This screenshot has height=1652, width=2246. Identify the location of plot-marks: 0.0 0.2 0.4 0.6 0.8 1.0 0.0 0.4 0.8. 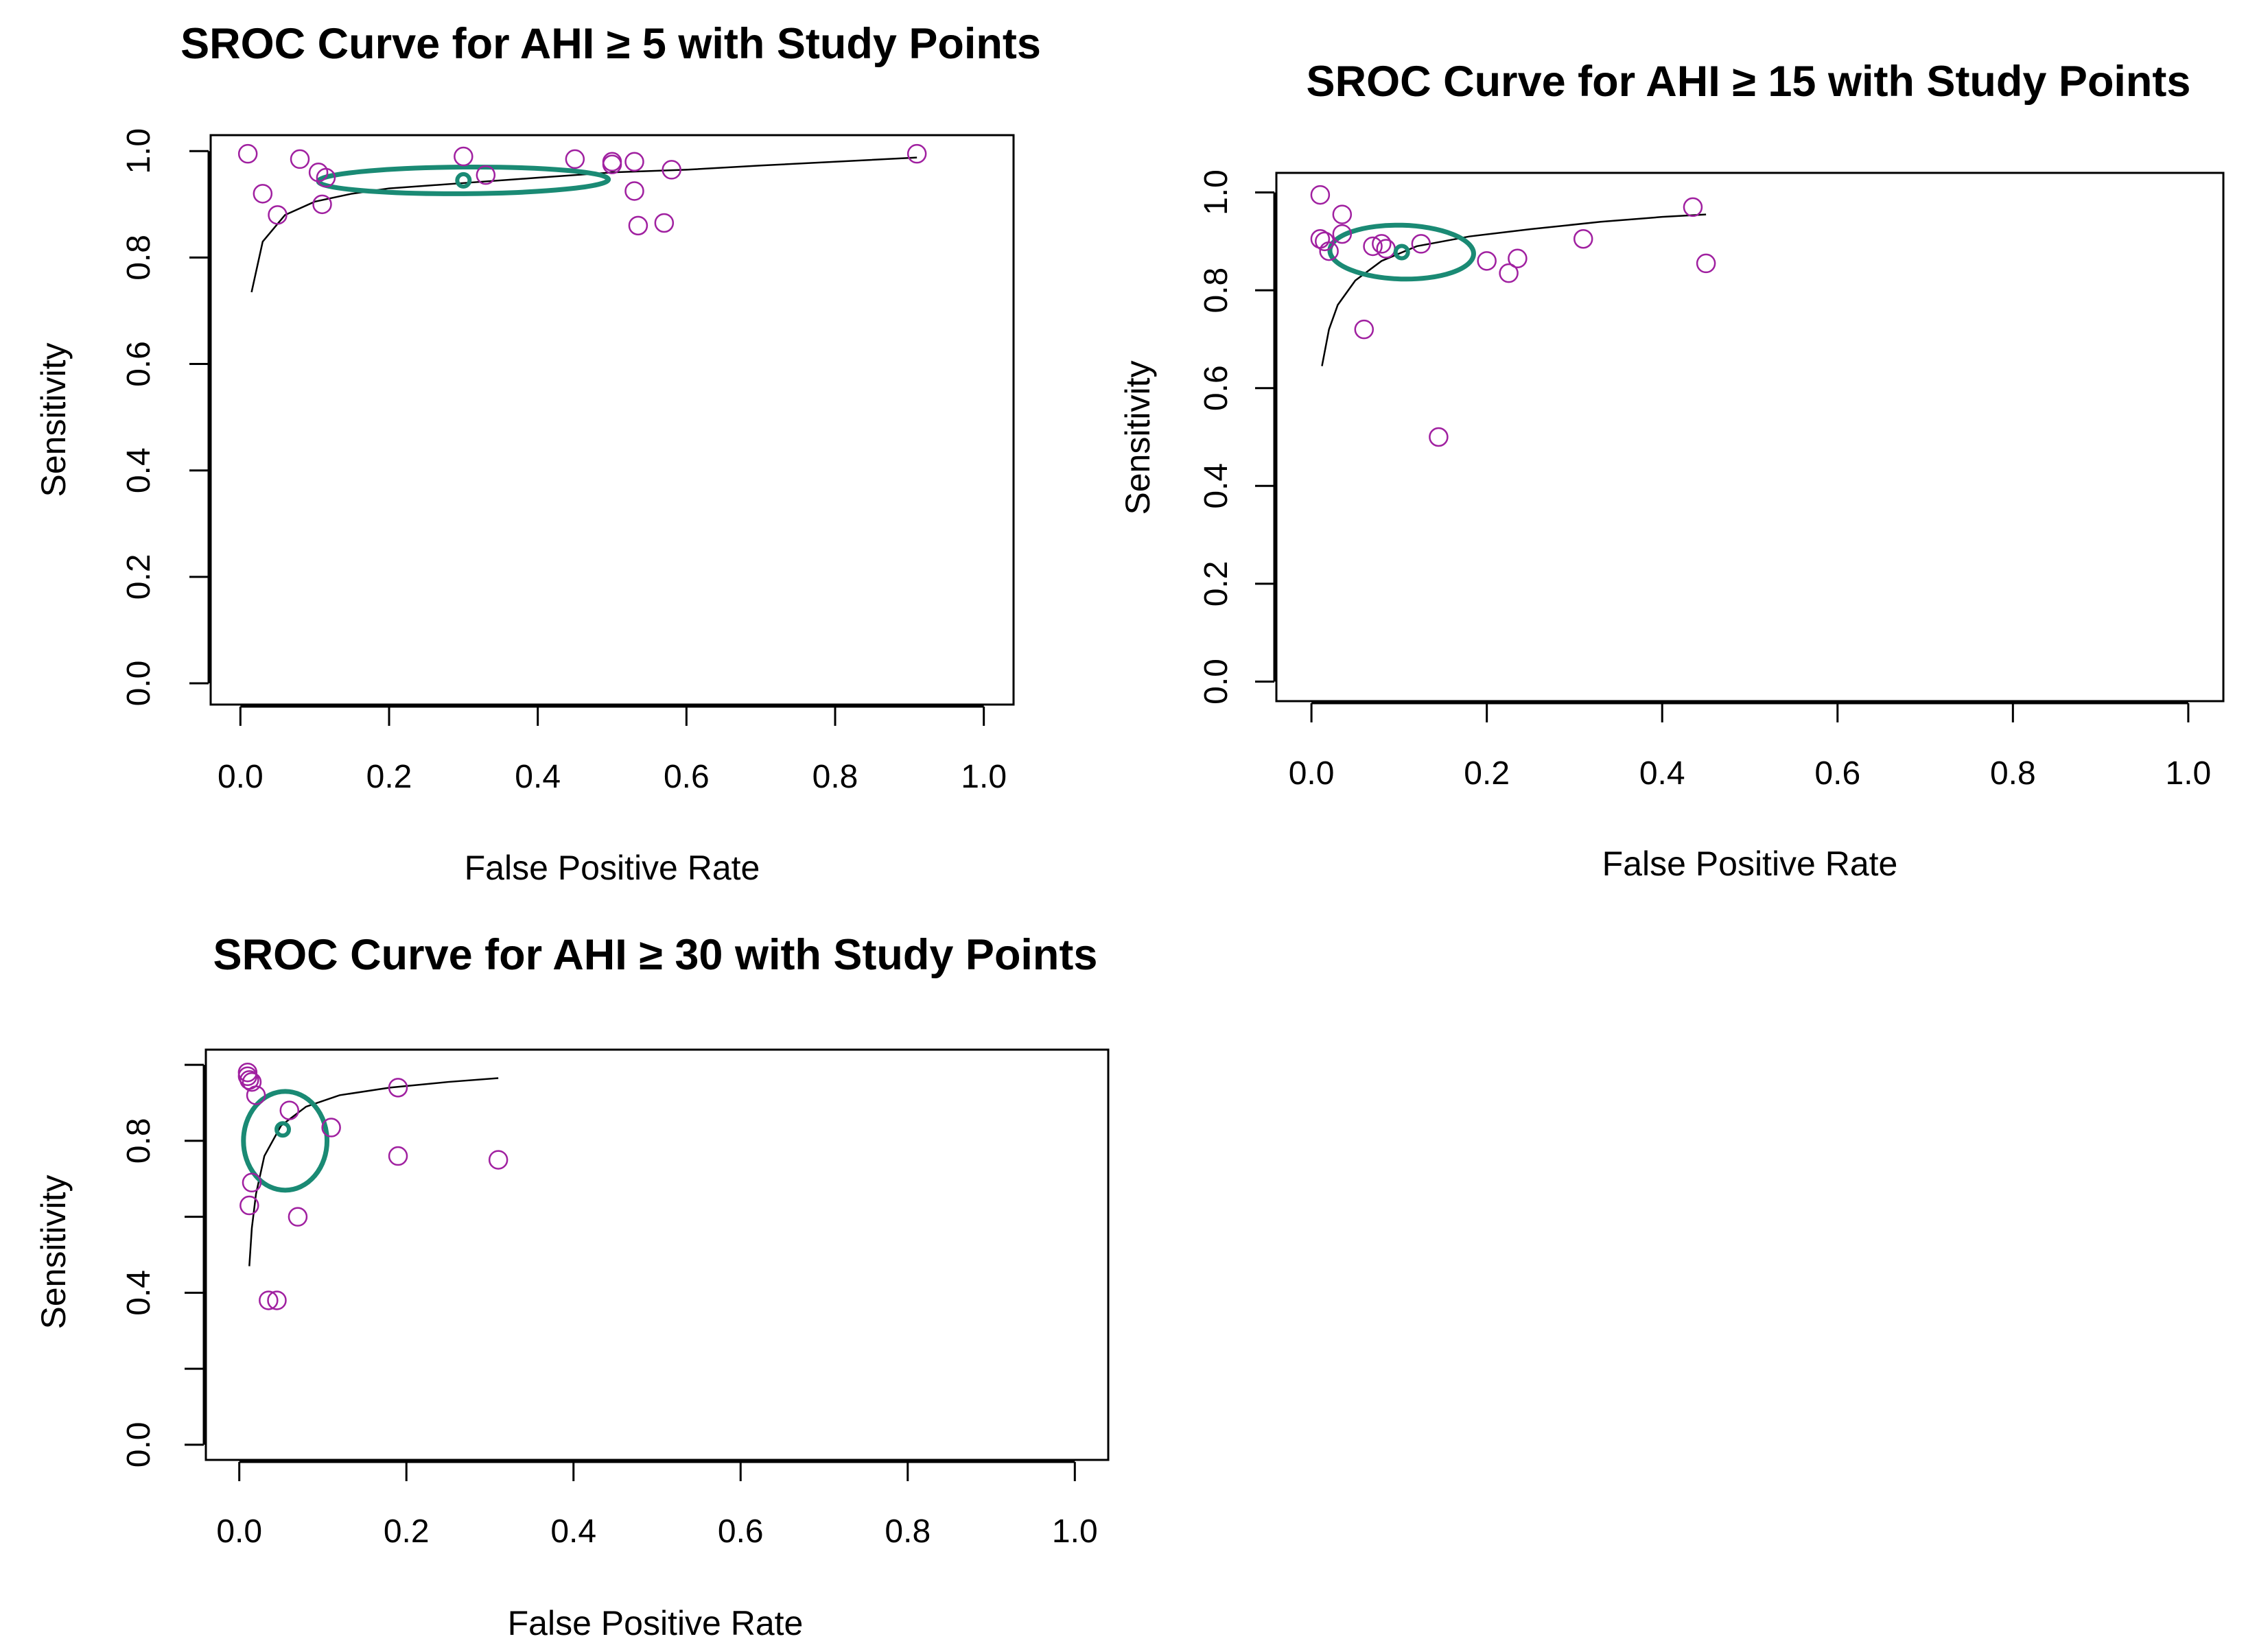
(609, 1306).